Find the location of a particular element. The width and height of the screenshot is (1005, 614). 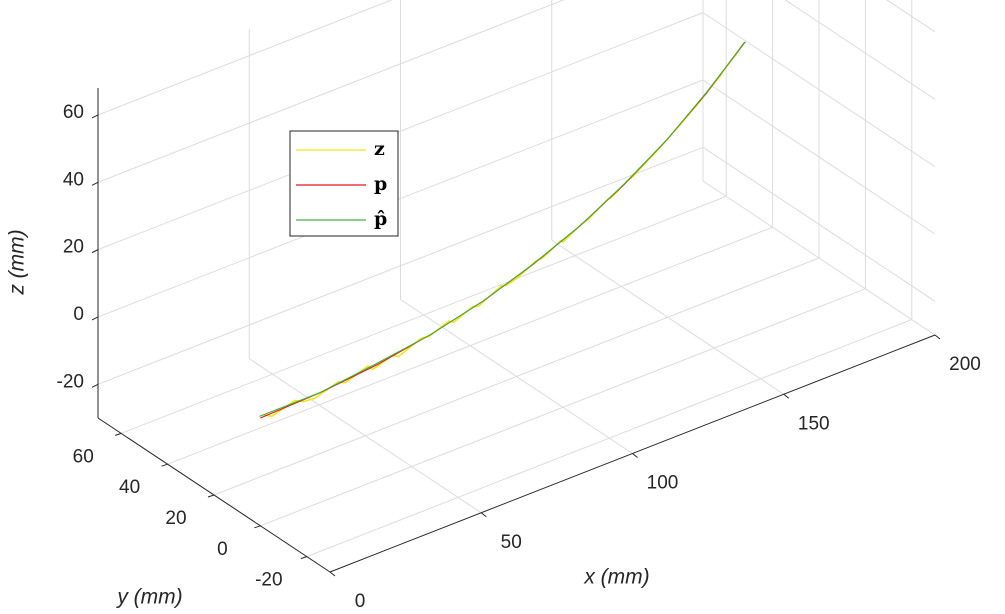

legend-label: p̂ is located at coordinates (380, 219).